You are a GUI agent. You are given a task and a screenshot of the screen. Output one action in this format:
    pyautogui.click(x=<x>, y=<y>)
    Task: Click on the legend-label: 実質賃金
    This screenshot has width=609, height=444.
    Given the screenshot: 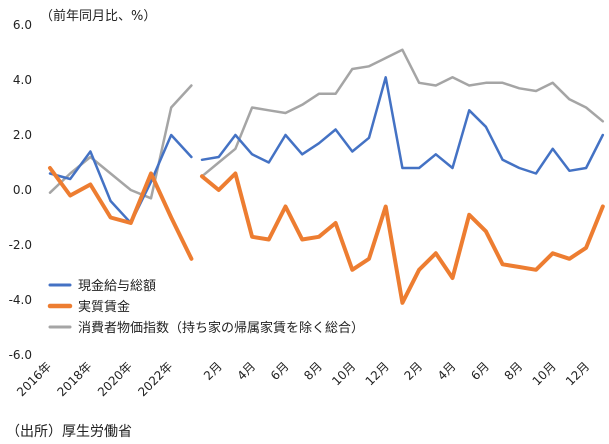 What is the action you would take?
    pyautogui.click(x=104, y=307)
    